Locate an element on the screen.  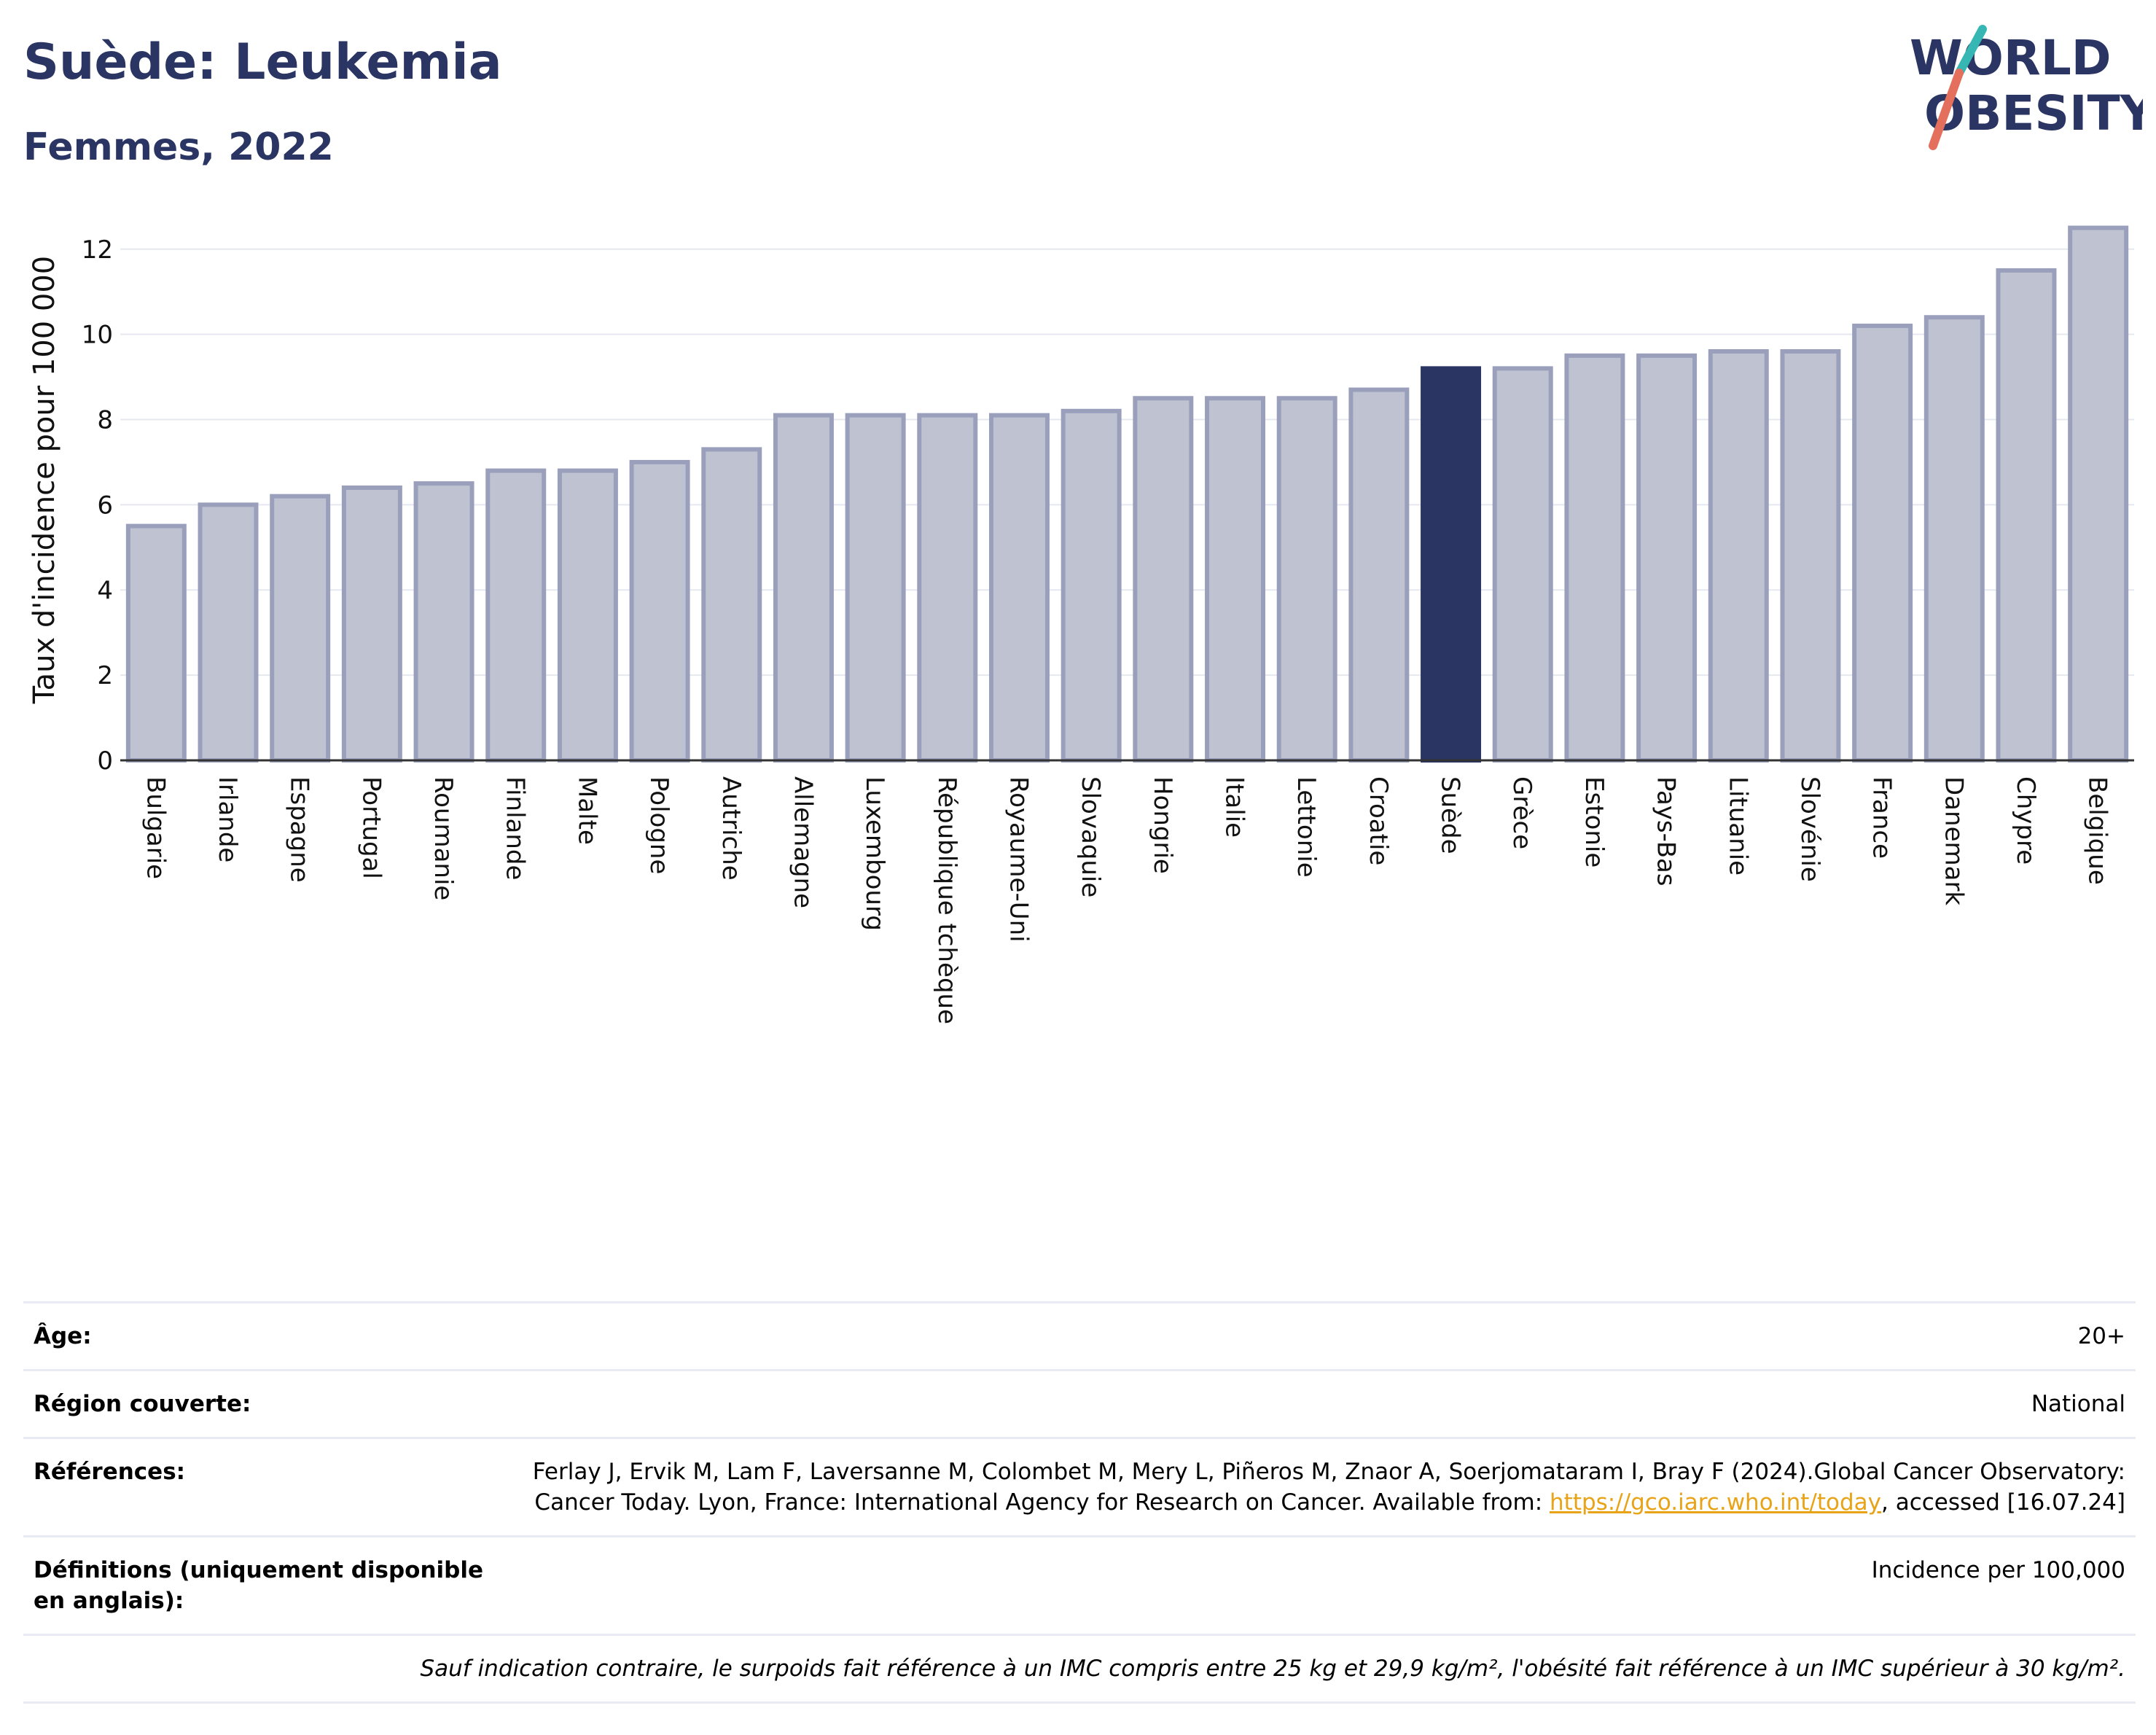
x-tick-label: Roumanie is located at coordinates (443, 838).